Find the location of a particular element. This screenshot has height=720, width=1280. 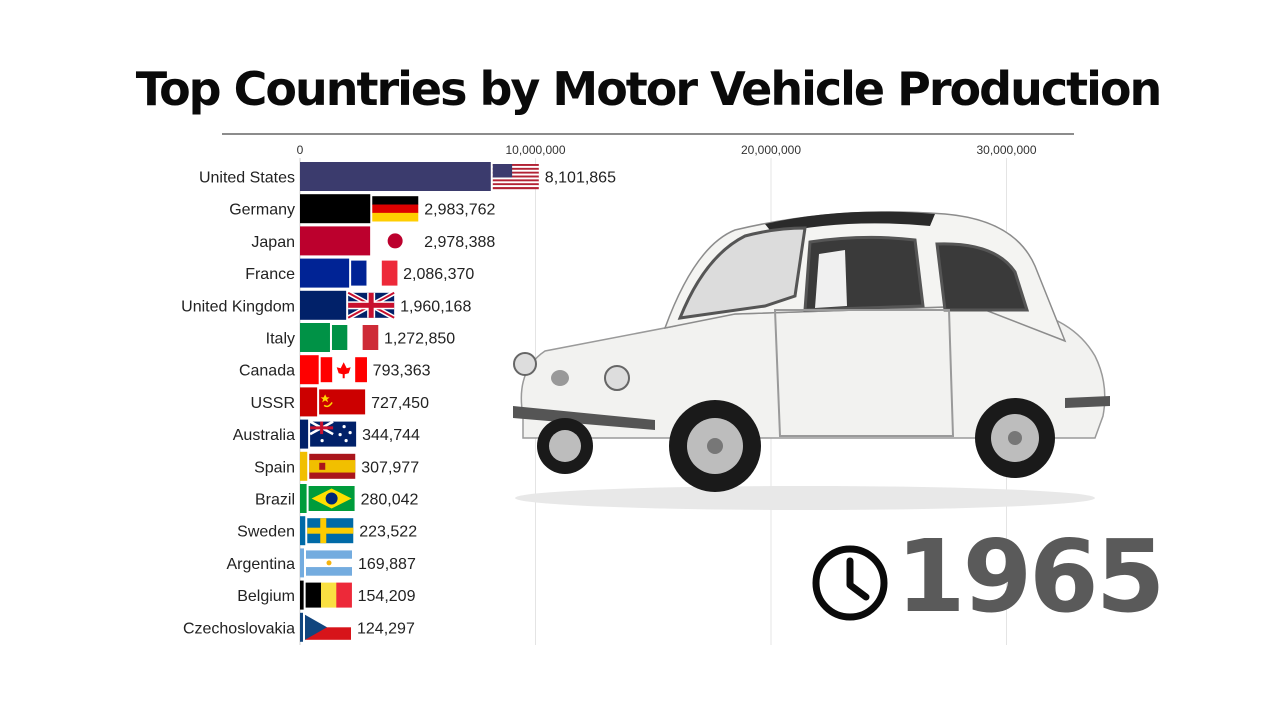

bar-row: Germany 2,983,762 is located at coordinates (362, 209).